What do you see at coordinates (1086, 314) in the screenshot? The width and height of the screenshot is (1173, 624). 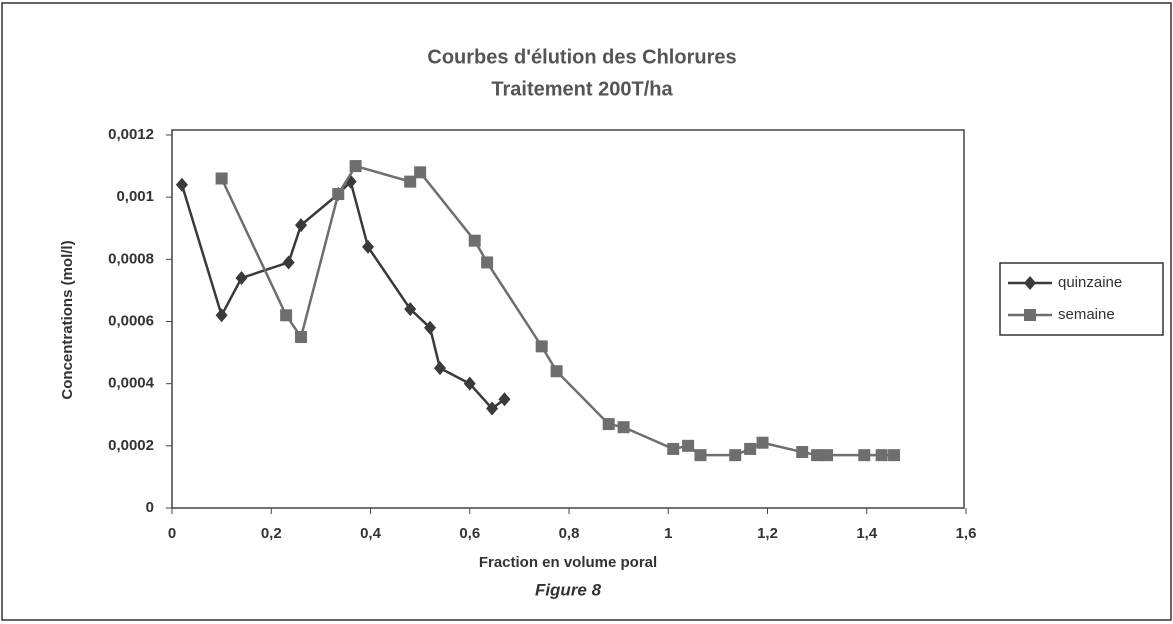 I see `legend-label: semaine` at bounding box center [1086, 314].